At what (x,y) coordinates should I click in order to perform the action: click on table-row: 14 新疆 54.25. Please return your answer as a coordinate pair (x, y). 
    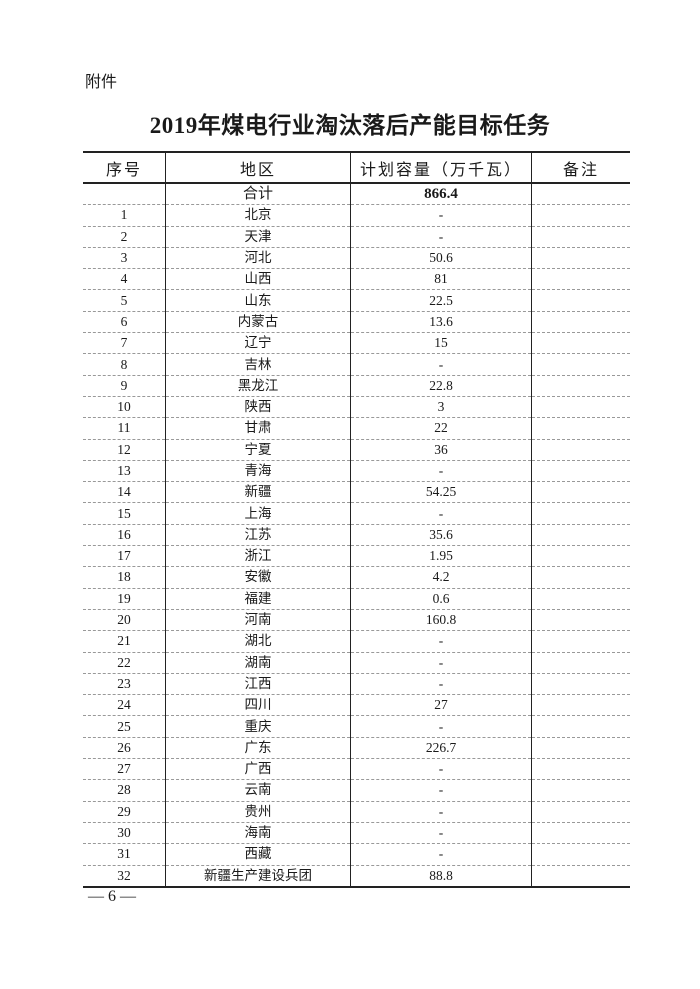
    Looking at the image, I should click on (356, 492).